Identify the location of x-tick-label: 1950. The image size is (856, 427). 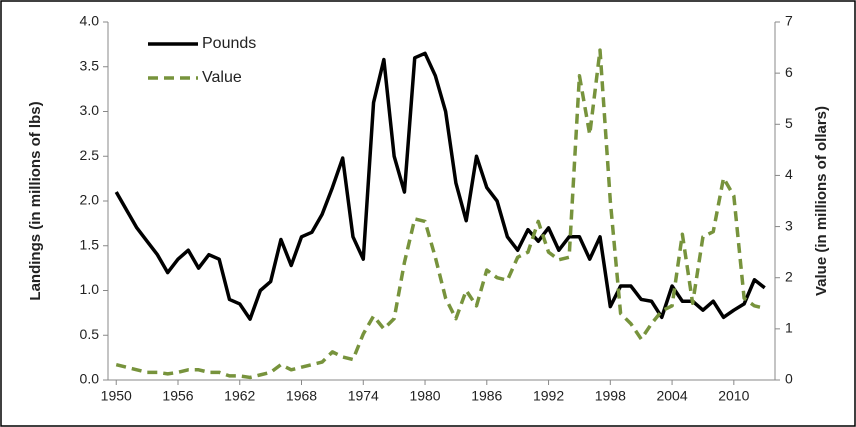
(116, 396).